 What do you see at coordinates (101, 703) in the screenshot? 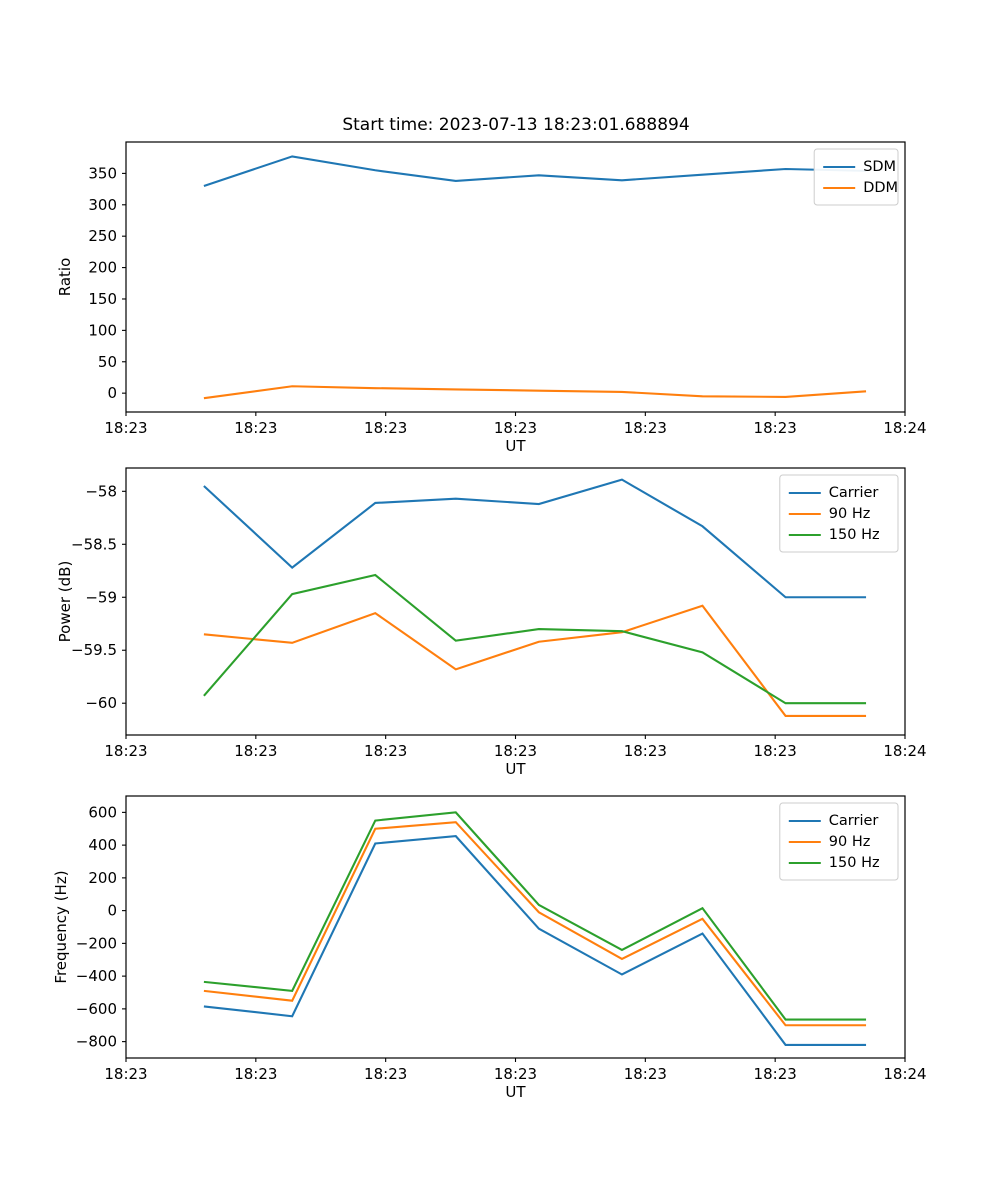
I see `y-tick-label: −60` at bounding box center [101, 703].